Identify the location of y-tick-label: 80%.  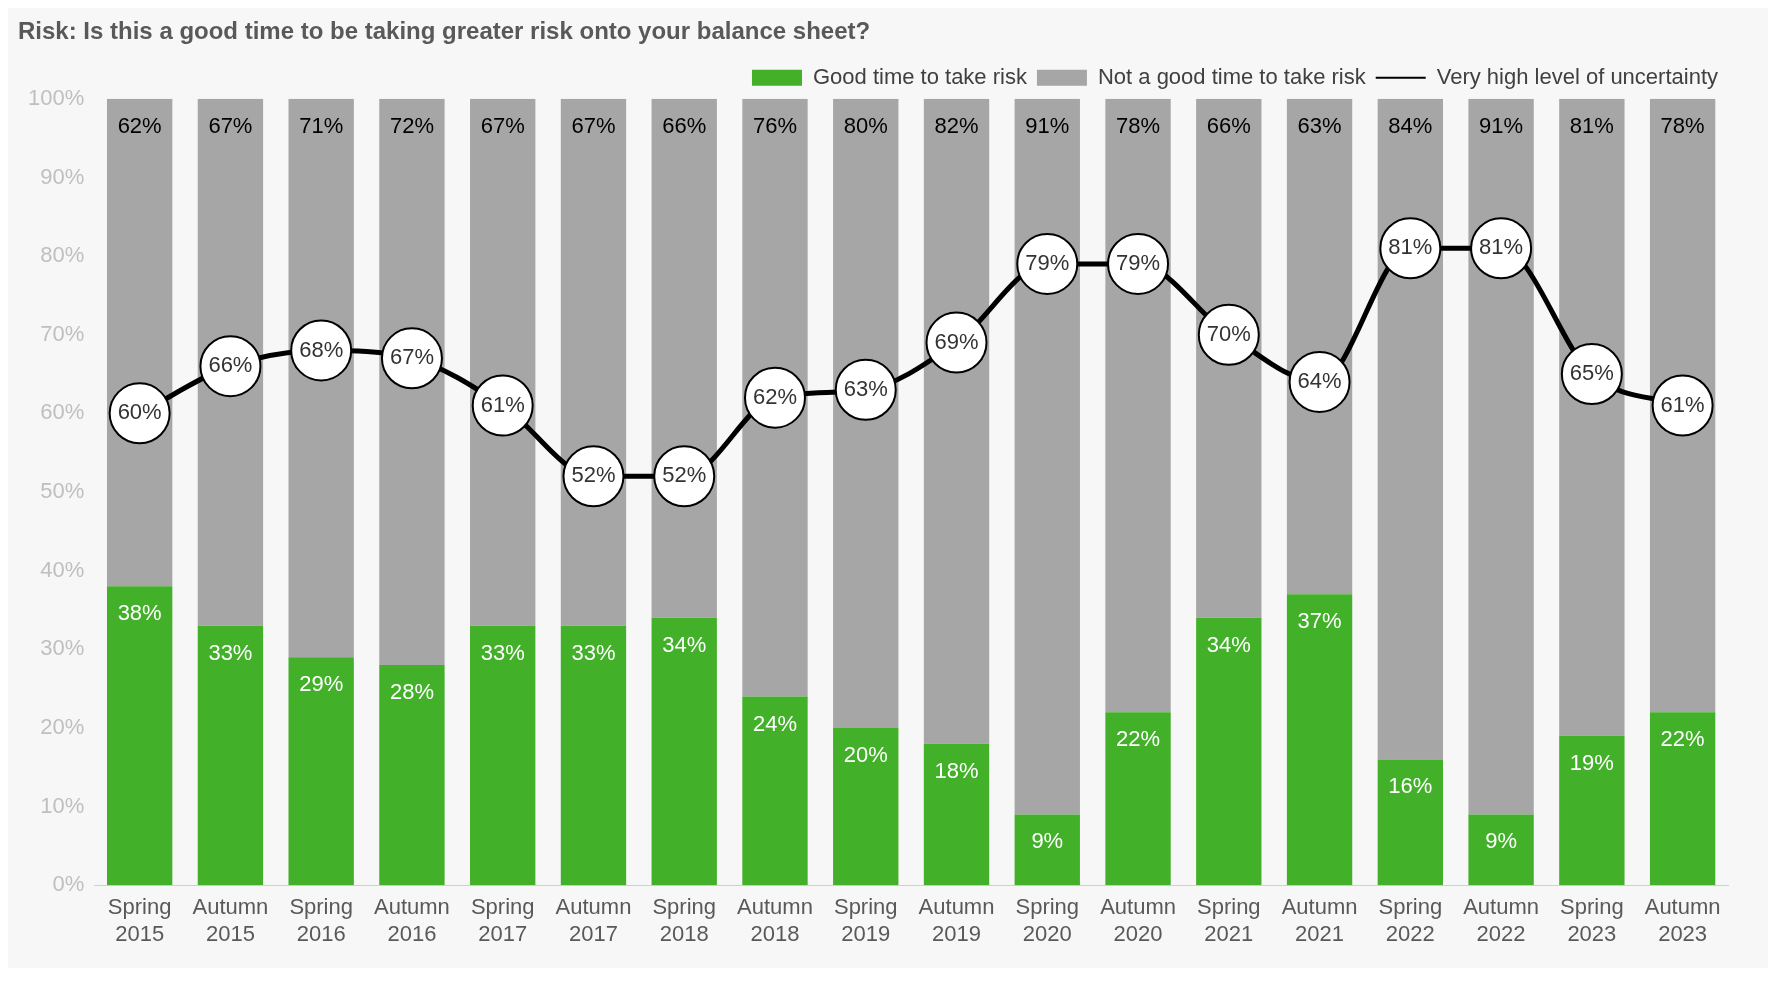
(62, 255).